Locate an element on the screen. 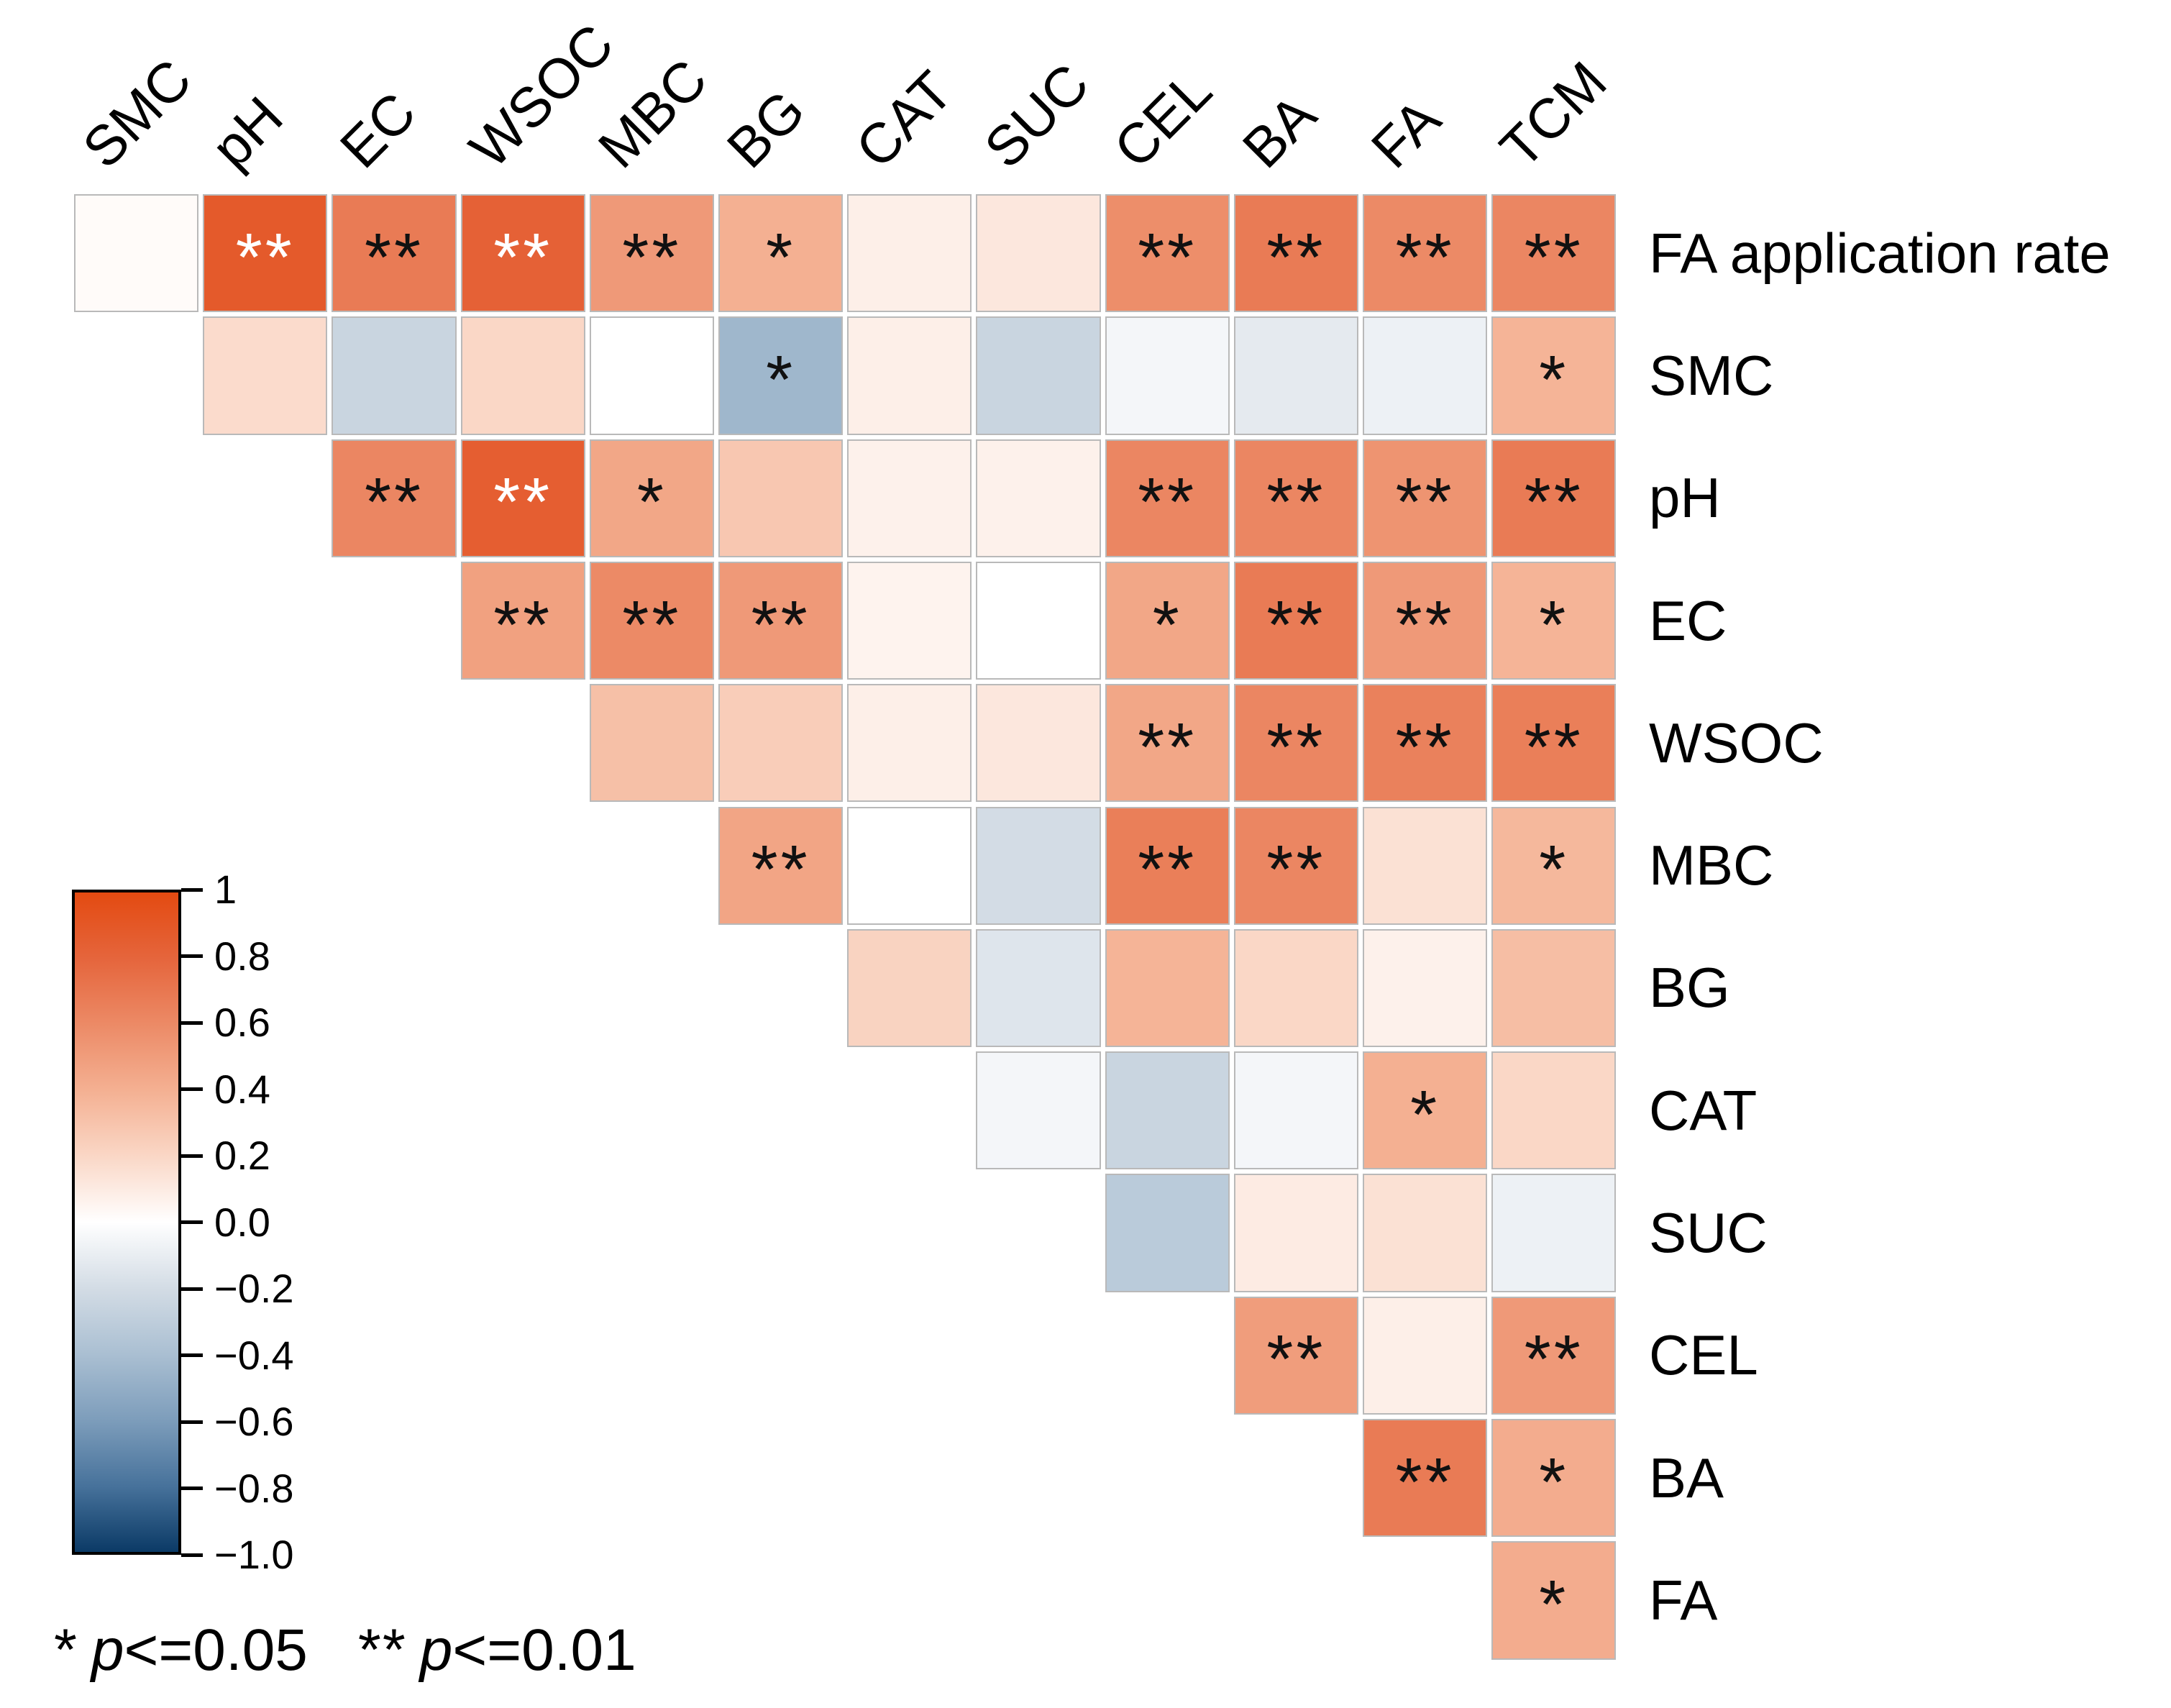 This screenshot has height=1708, width=2171. significance-threshold-2: <=0.01 is located at coordinates (544, 1650).